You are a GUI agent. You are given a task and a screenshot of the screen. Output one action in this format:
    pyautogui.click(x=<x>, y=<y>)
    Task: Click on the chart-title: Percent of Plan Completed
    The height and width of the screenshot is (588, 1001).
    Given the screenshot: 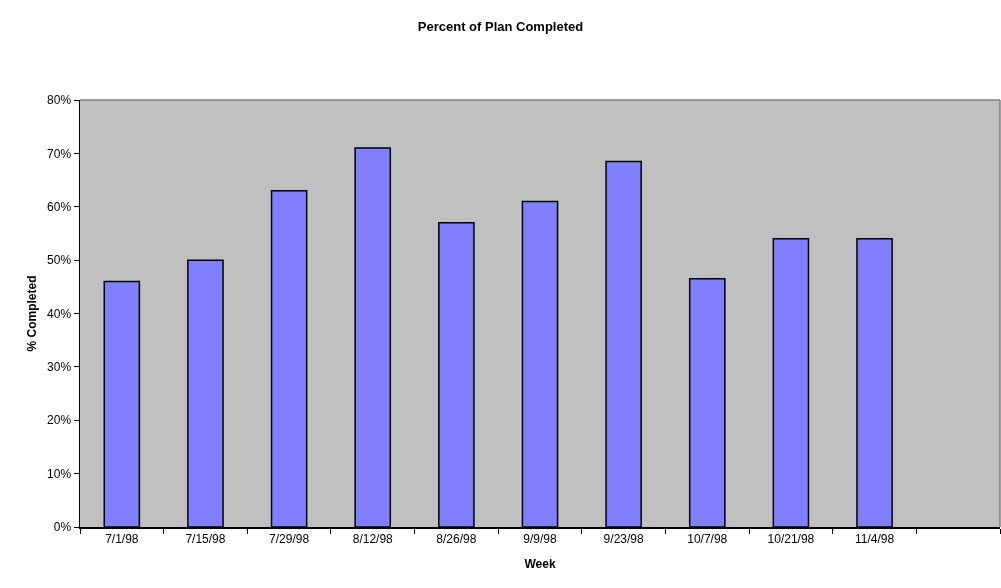 What is the action you would take?
    pyautogui.click(x=500, y=27)
    